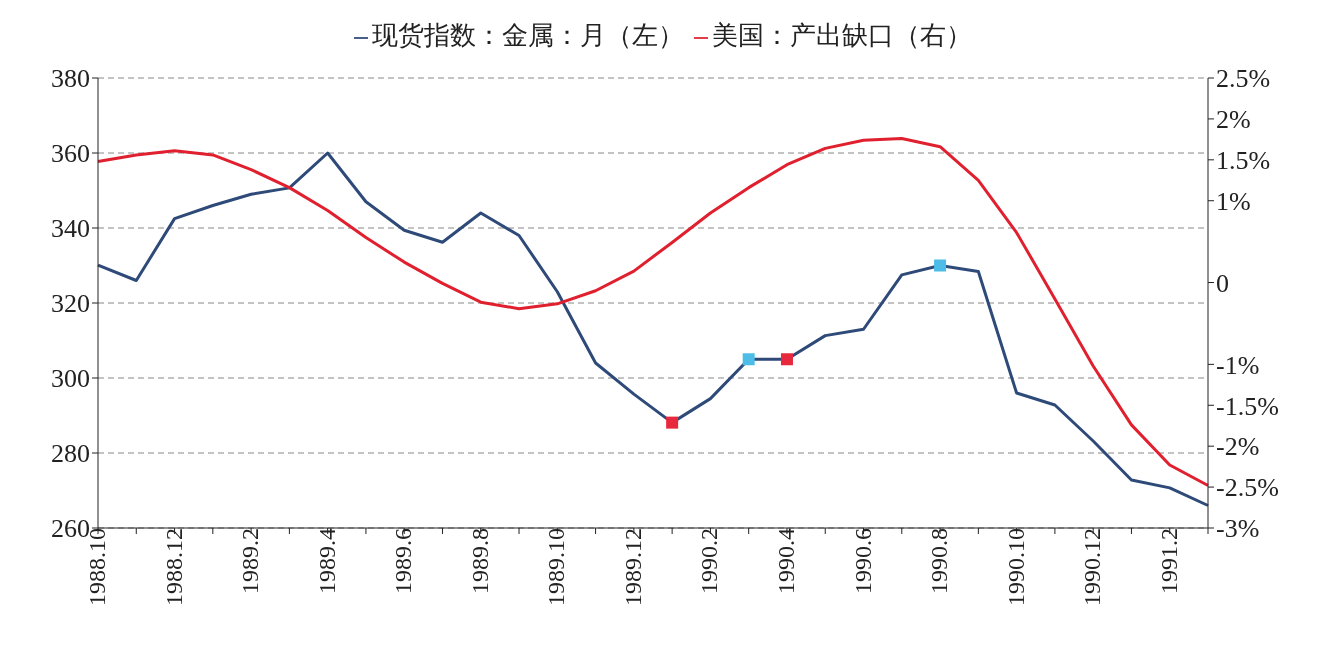 This screenshot has width=1343, height=657. I want to click on y2-tick-label: -2.5%, so click(1247, 488).